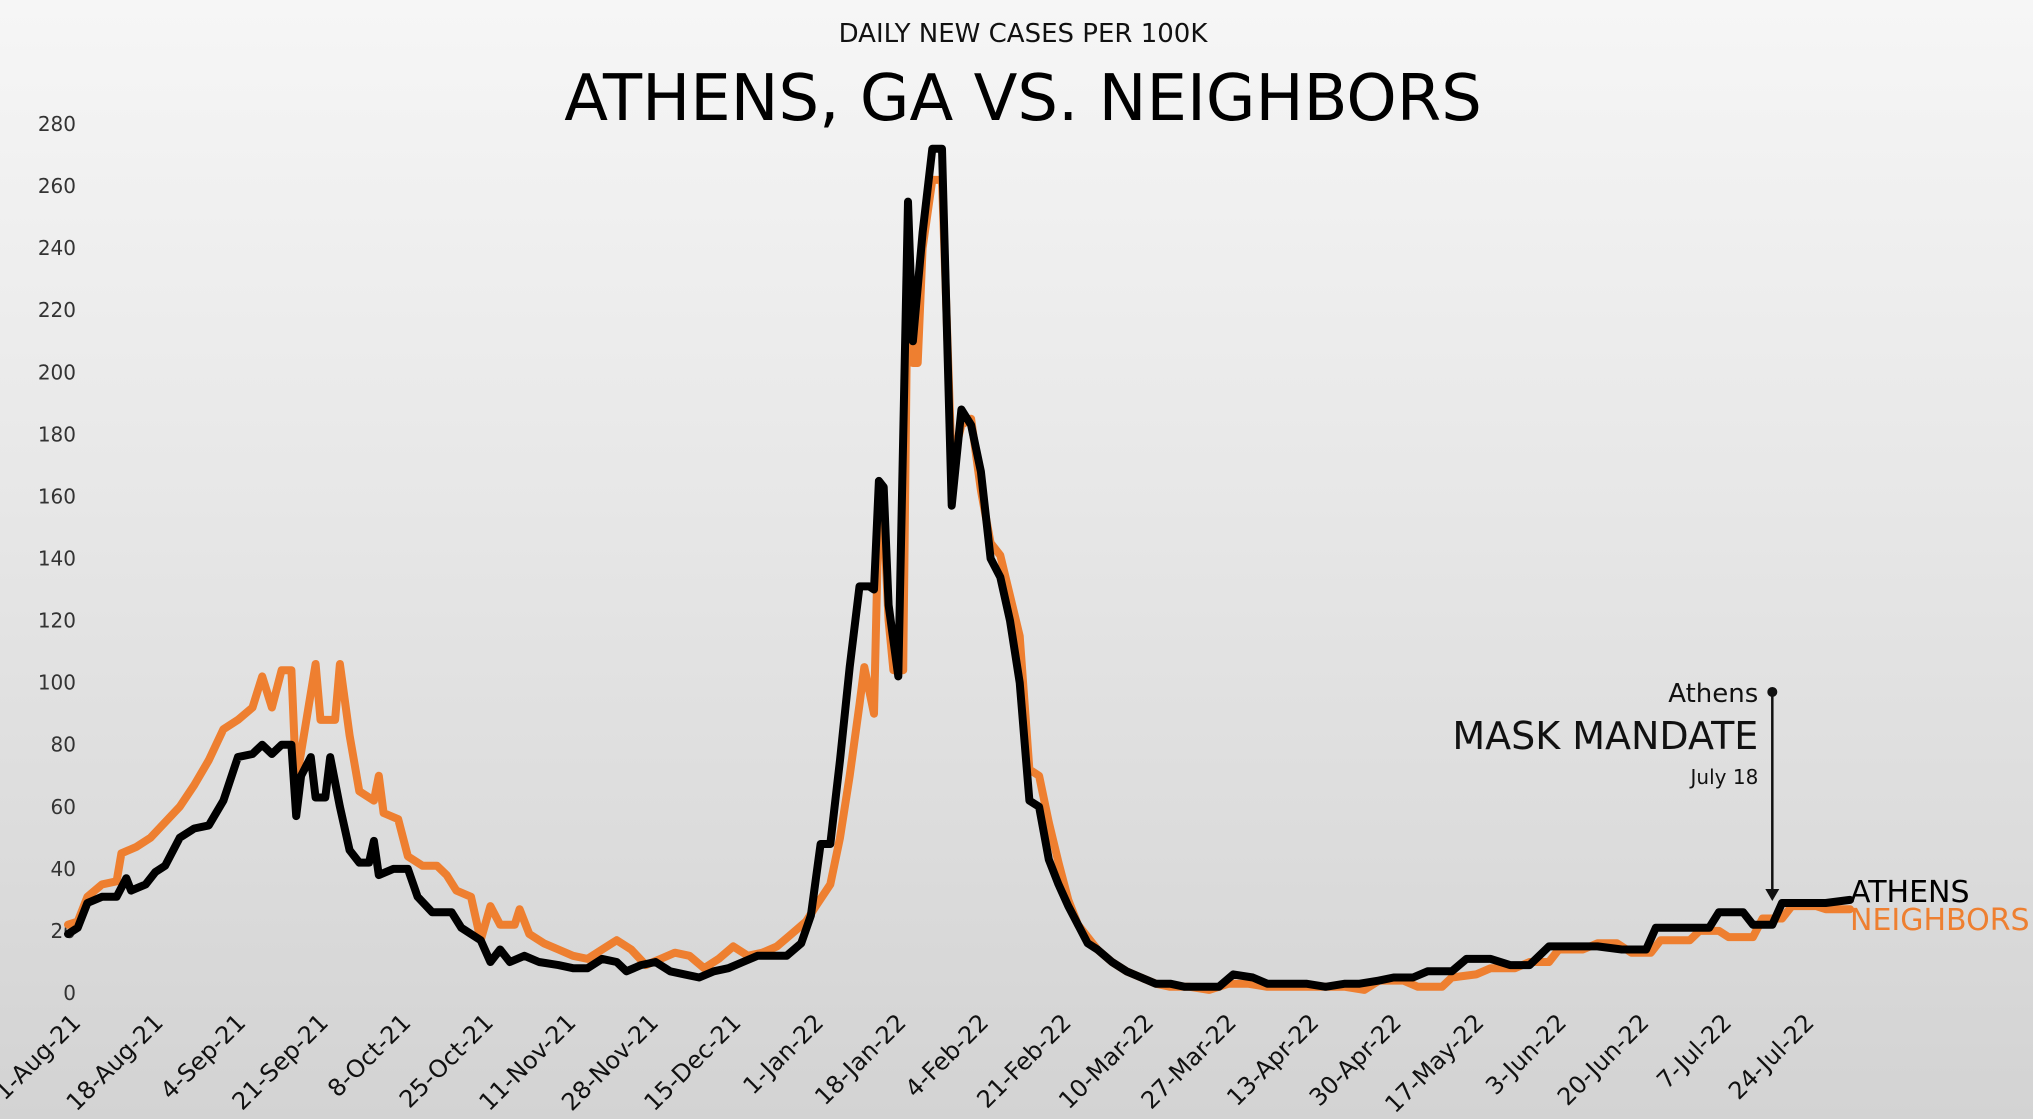 This screenshot has height=1119, width=2033. Describe the element at coordinates (1910, 892) in the screenshot. I see `series-label-athens: ATHENS` at that location.